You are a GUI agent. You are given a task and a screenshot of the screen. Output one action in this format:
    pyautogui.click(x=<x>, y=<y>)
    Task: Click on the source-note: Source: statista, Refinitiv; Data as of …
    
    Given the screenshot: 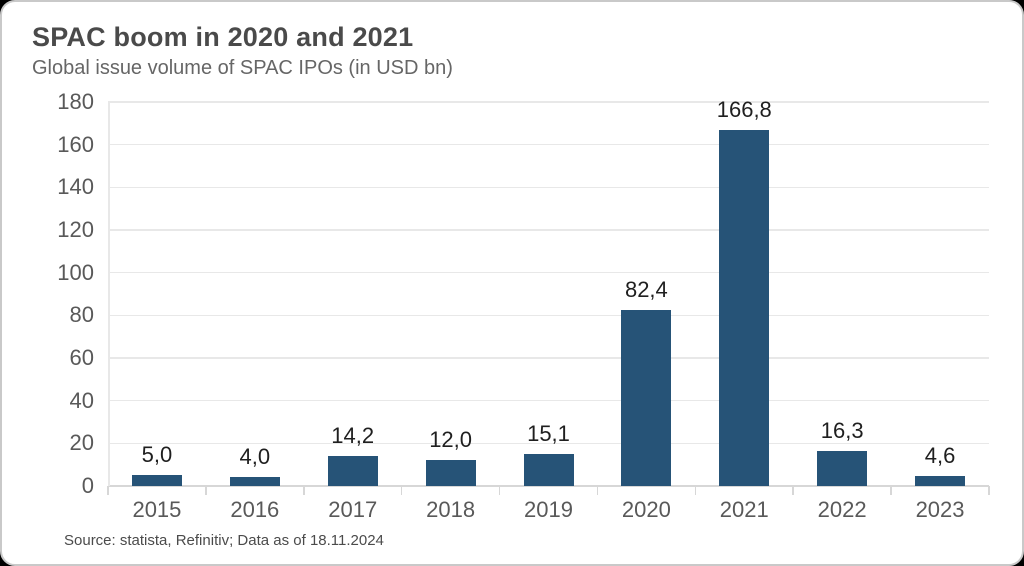 What is the action you would take?
    pyautogui.click(x=224, y=540)
    